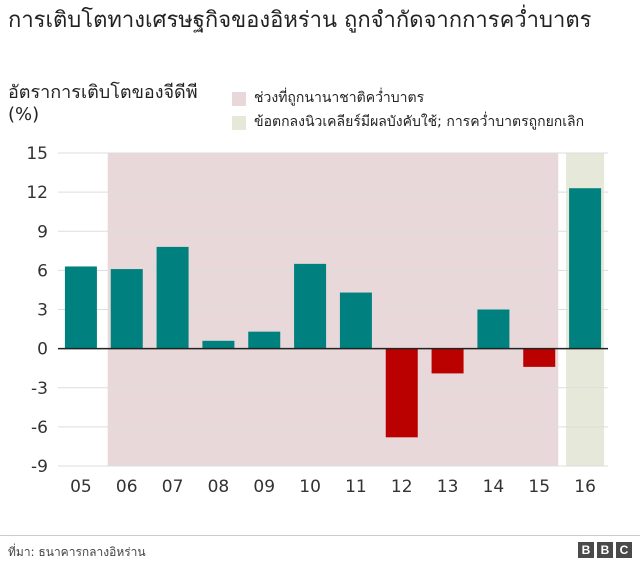 Image resolution: width=640 pixels, height=566 pixels. I want to click on x-tick-label: 07, so click(173, 487).